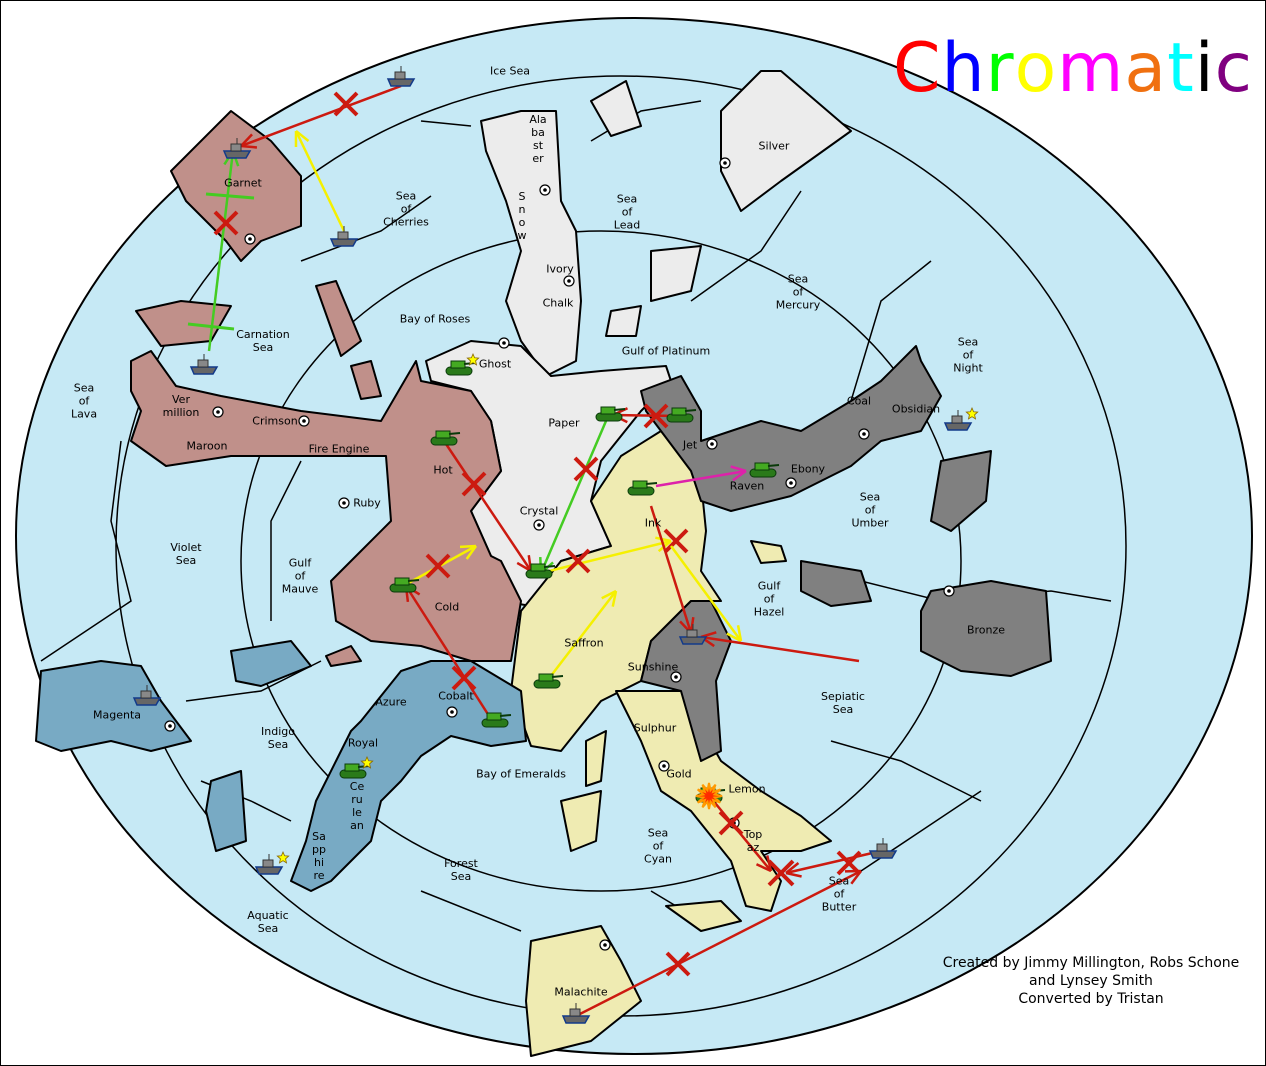 This screenshot has width=1266, height=1066. I want to click on province-label: Sulphur, so click(655, 728).